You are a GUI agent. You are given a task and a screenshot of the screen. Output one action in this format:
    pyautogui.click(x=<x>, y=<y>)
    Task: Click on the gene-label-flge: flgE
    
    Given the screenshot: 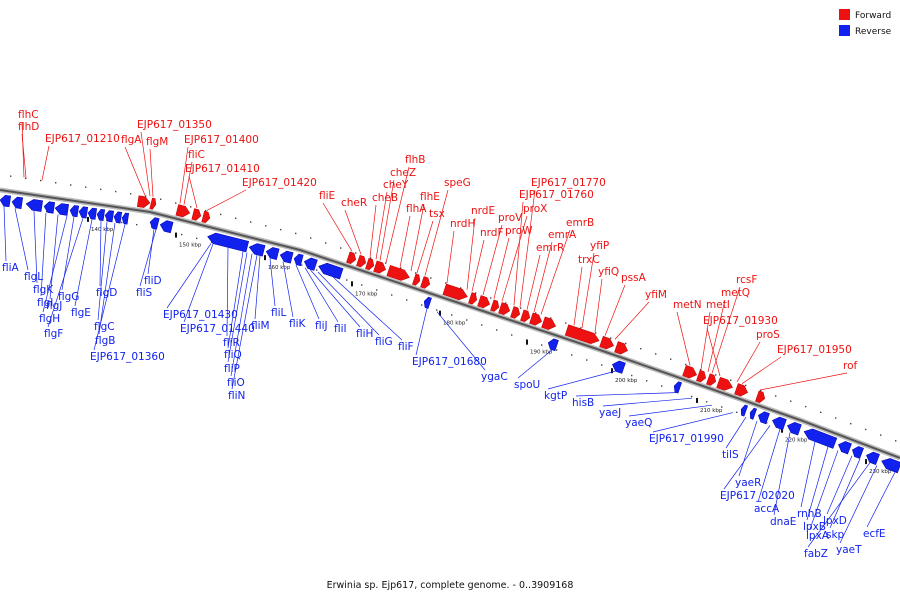 What is the action you would take?
    pyautogui.click(x=81, y=313)
    